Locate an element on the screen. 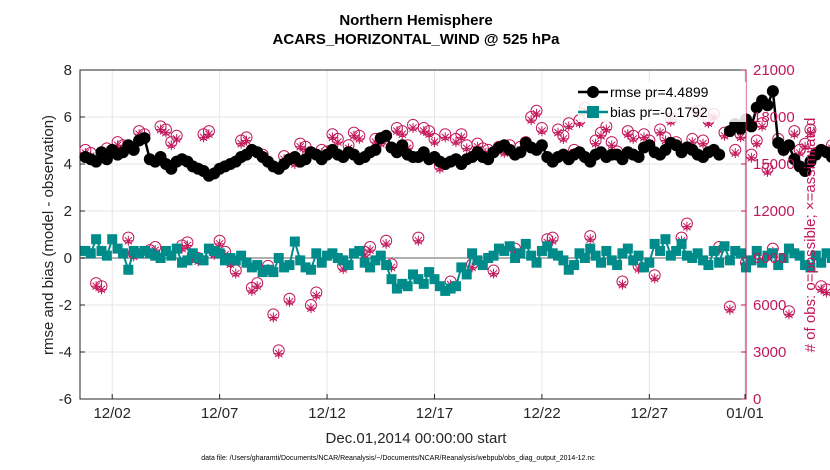 This screenshot has height=470, width=830. y-right-tick-label-0: 0 is located at coordinates (757, 399).